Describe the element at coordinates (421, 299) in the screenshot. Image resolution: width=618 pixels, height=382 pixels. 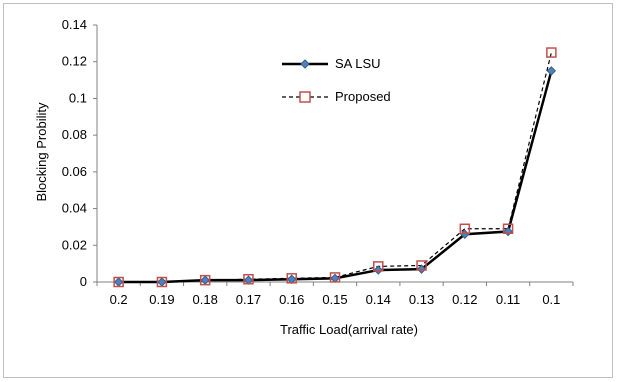
I see `x-tick-label: 0.13` at that location.